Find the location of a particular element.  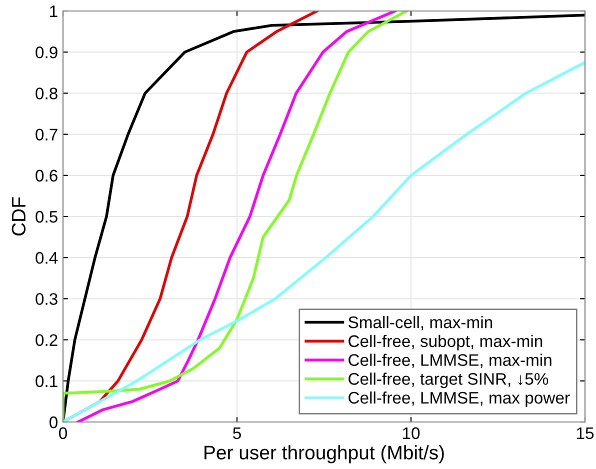

x-tick-label: 10 is located at coordinates (411, 433).